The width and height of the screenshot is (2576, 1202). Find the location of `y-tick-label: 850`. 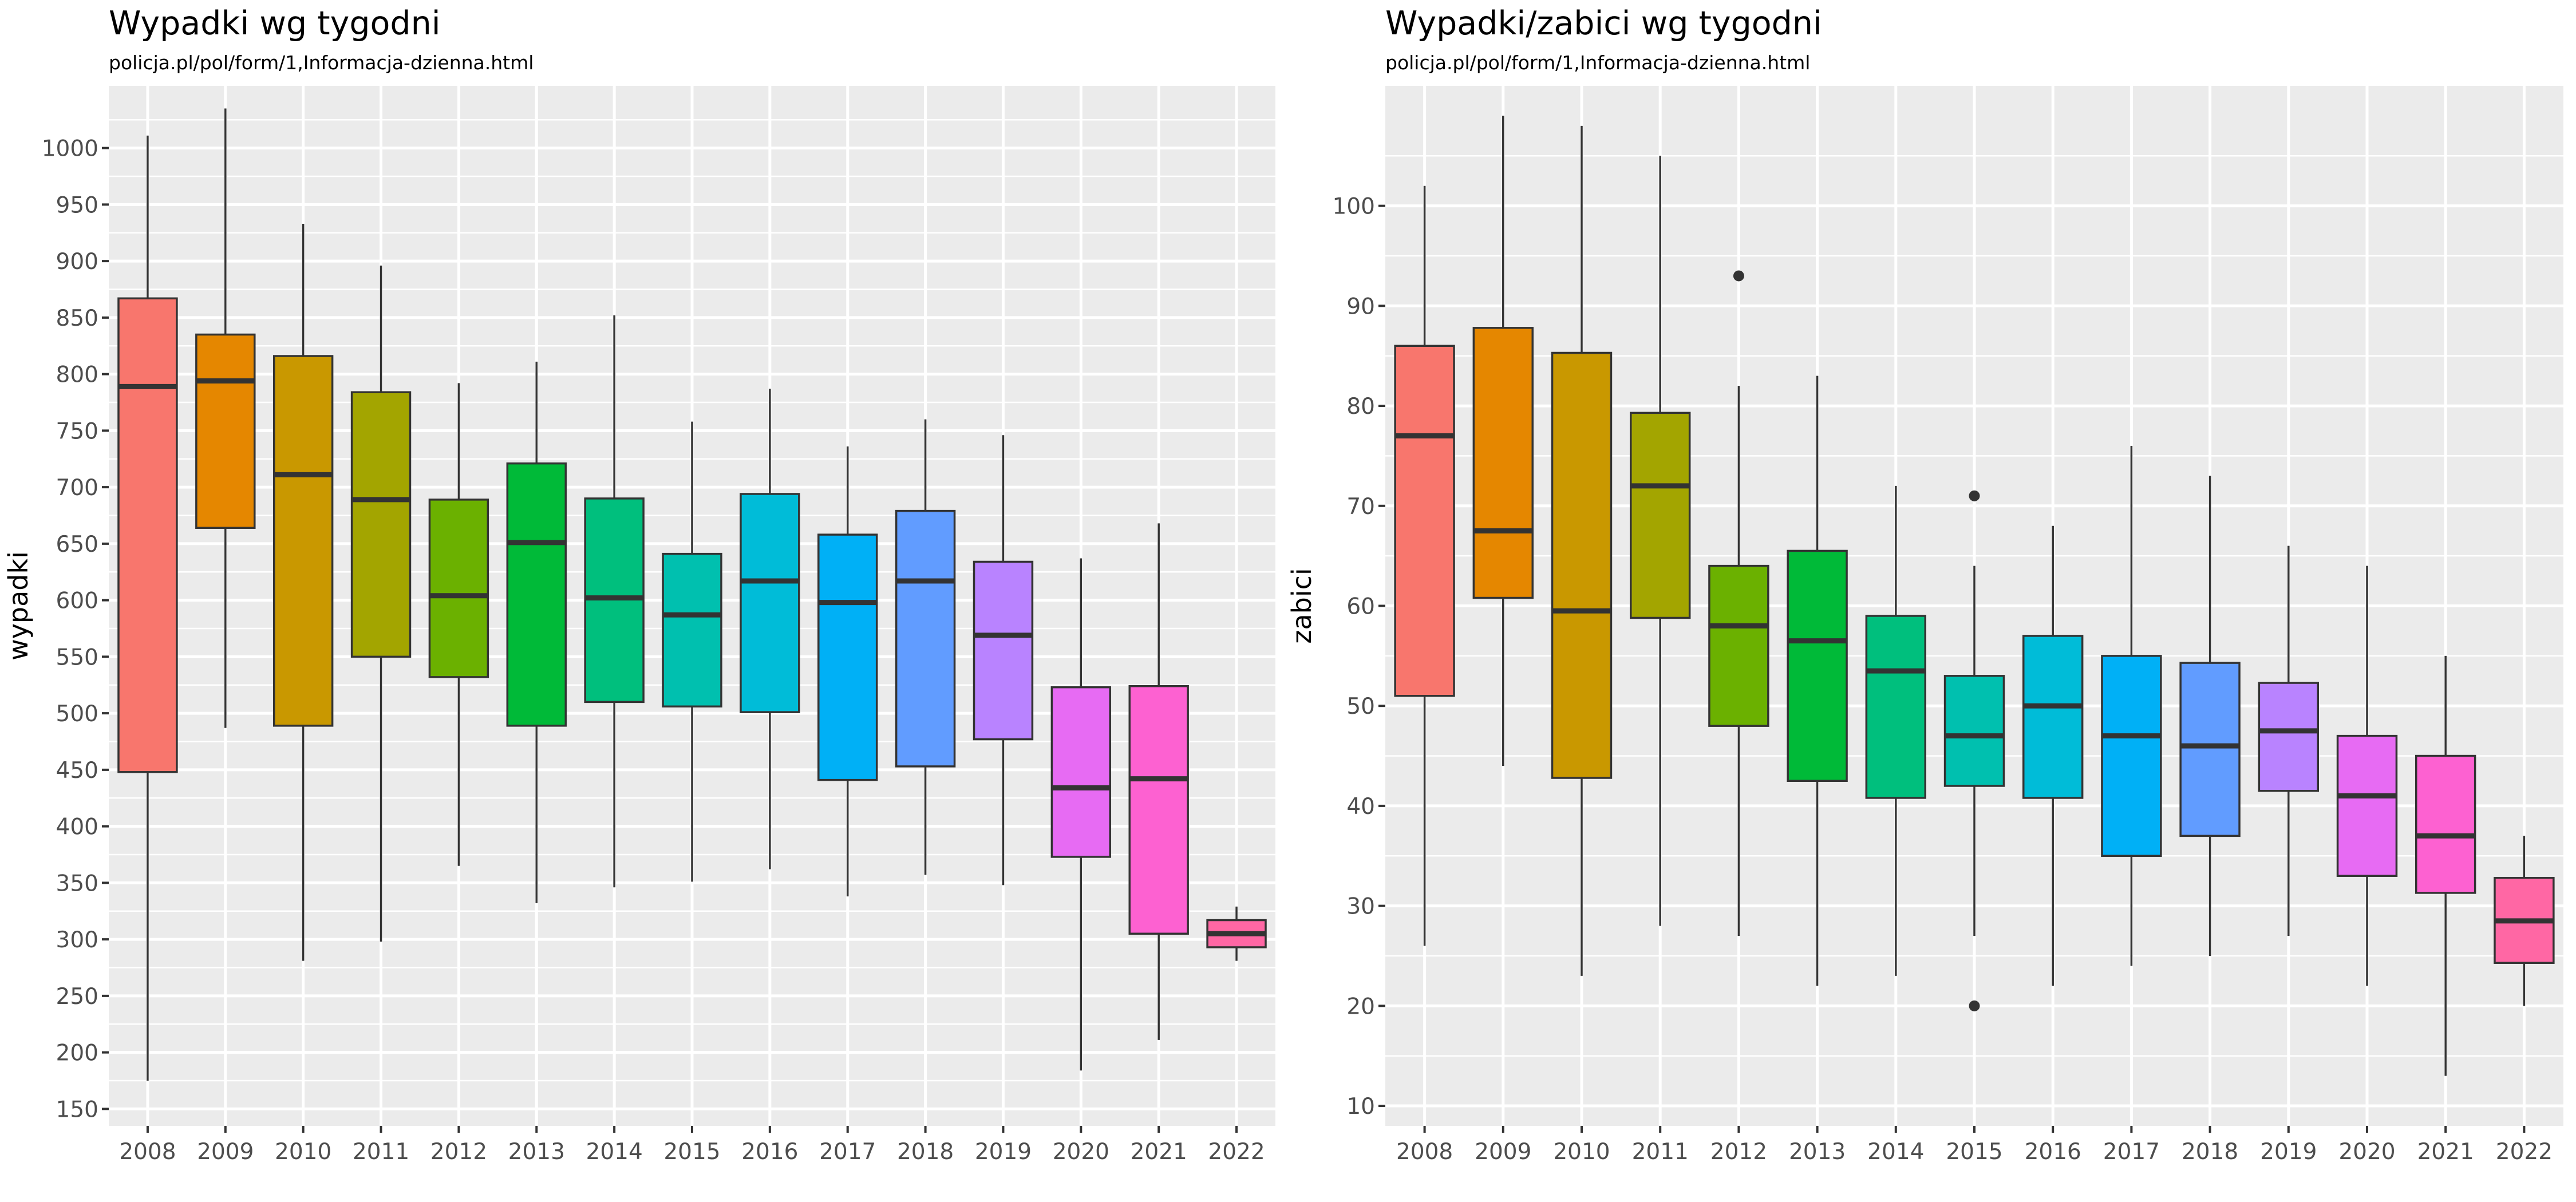

y-tick-label: 850 is located at coordinates (77, 318).